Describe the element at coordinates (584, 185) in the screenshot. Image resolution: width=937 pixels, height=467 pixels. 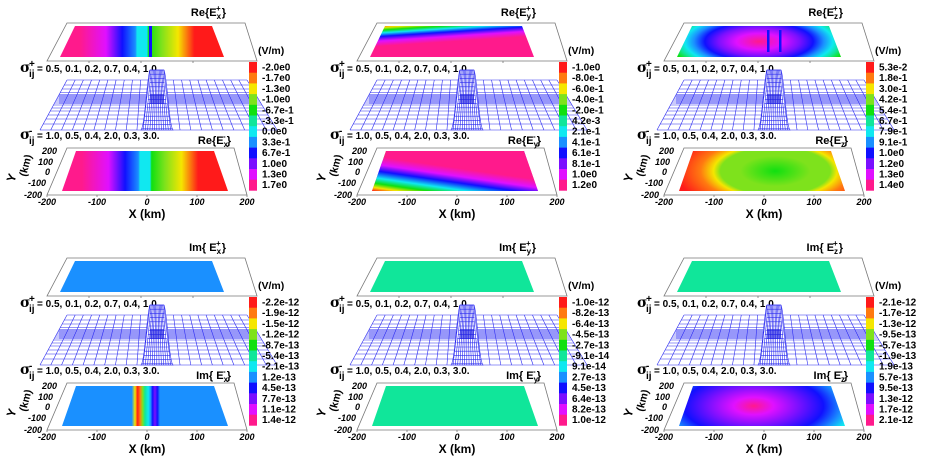
I see `colorbar-label: 1.2e0` at that location.